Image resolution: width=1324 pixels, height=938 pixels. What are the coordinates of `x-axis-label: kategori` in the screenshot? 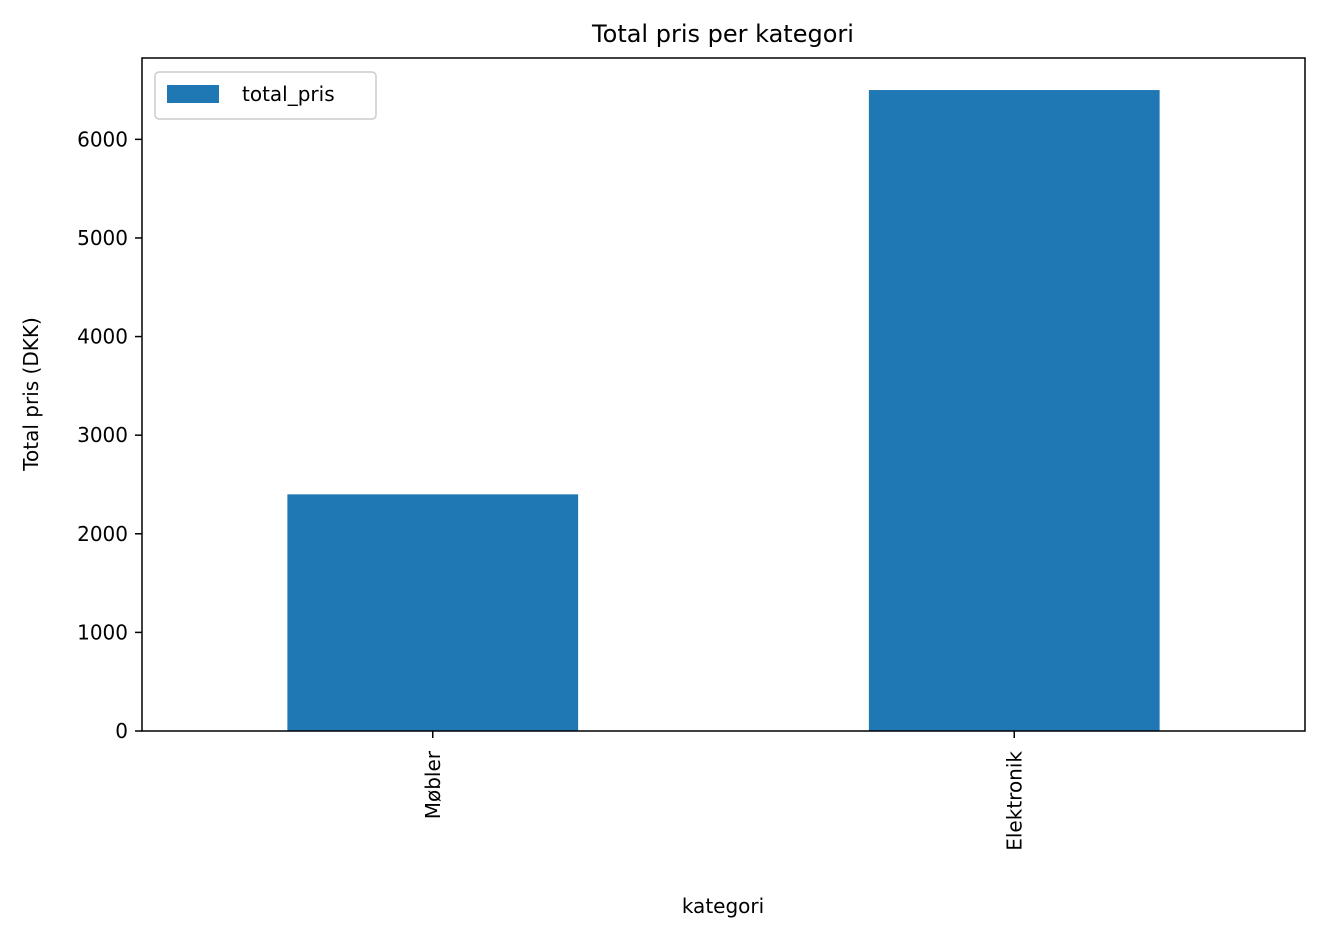 It's located at (723, 906).